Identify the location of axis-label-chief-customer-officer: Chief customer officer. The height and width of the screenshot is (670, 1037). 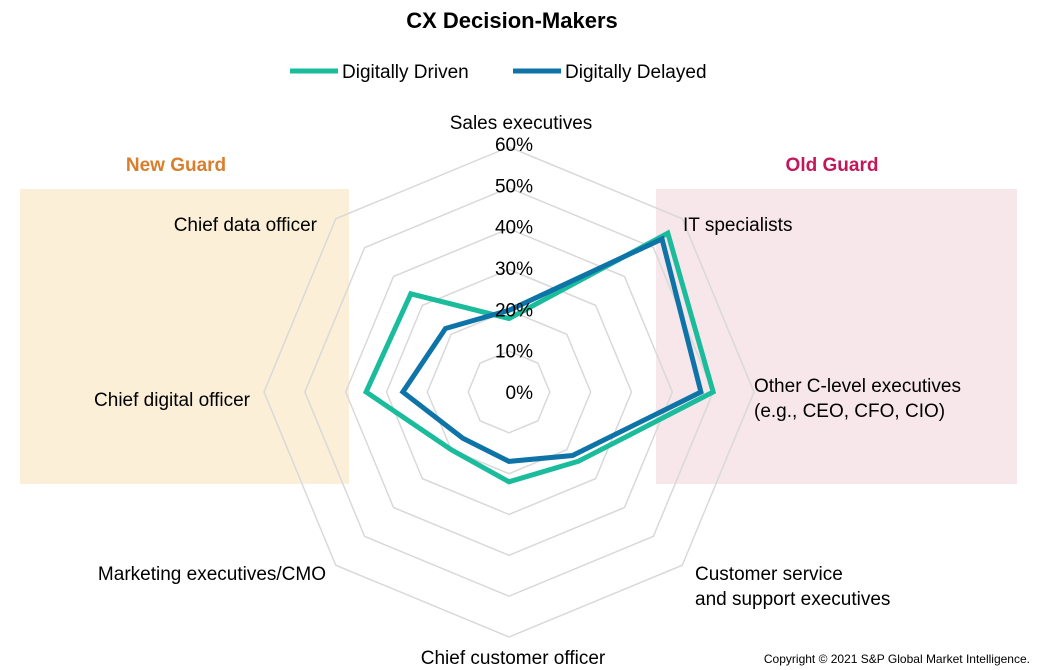
(513, 658).